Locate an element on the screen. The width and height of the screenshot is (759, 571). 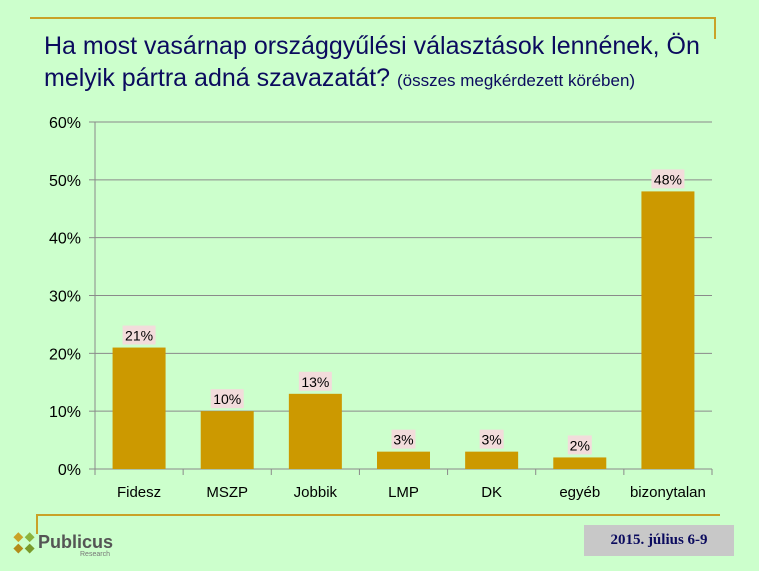
data-label: 10% is located at coordinates (227, 399).